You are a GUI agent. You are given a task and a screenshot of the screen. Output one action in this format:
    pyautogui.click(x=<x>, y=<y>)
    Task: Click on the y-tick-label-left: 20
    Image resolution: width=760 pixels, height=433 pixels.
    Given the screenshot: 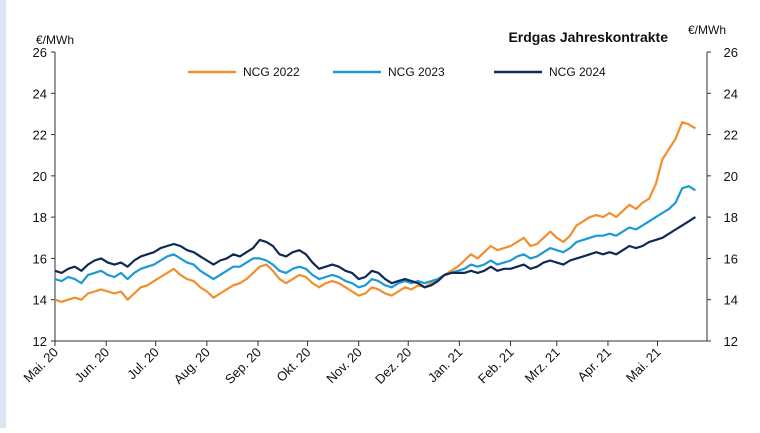 What is the action you would take?
    pyautogui.click(x=40, y=176)
    